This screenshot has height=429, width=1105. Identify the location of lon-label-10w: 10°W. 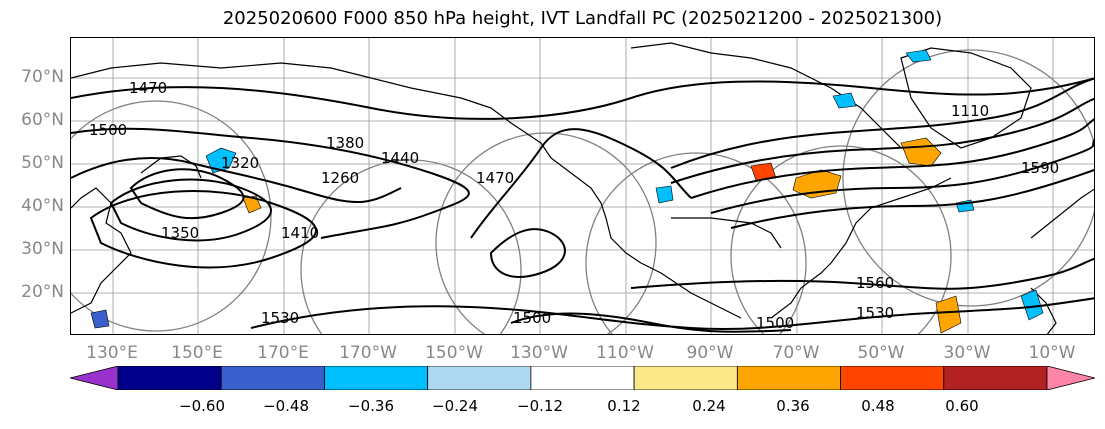
(1052, 353).